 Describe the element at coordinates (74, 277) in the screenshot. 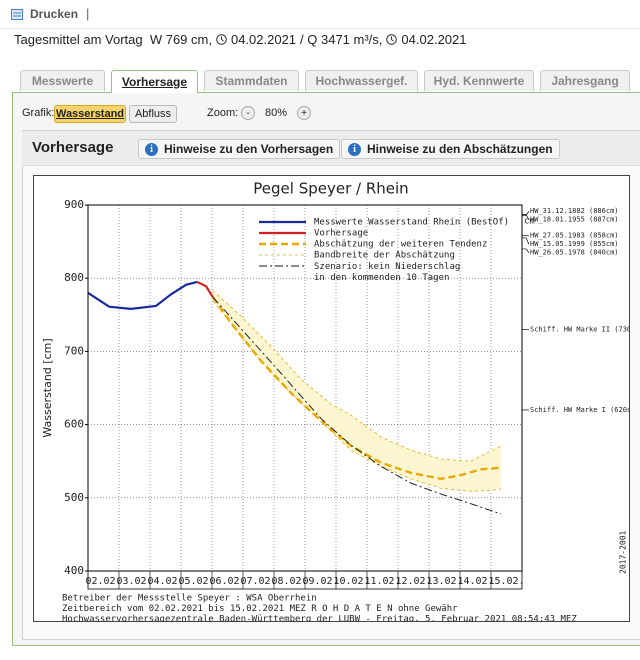

I see `y-tick-label: 800` at that location.